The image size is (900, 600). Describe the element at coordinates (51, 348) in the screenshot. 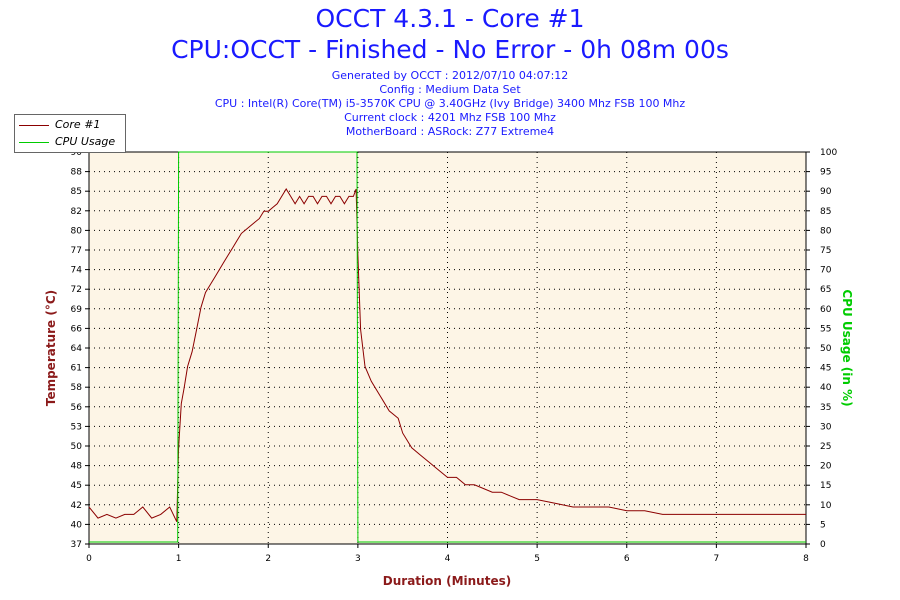

I see `y-axis-title: Temperature (°C)` at that location.